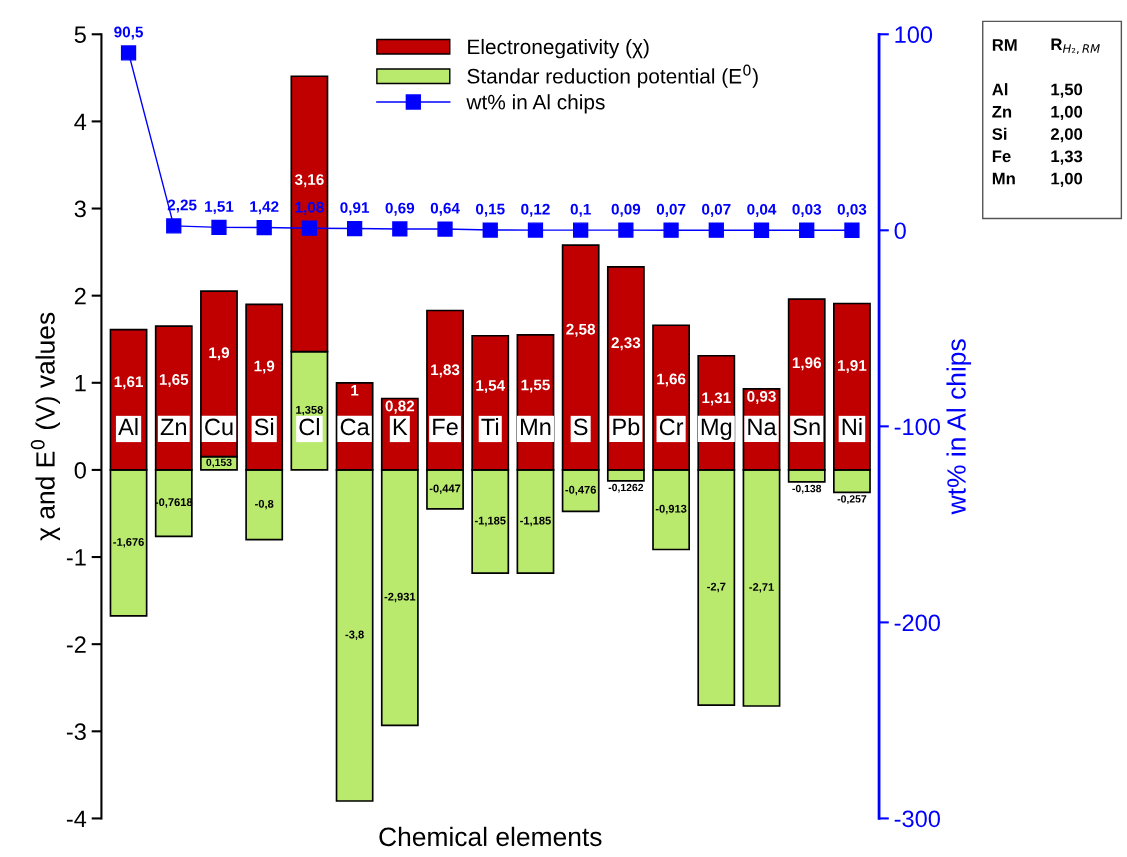  What do you see at coordinates (264, 504) in the screenshot?
I see `data-label: -0,8` at bounding box center [264, 504].